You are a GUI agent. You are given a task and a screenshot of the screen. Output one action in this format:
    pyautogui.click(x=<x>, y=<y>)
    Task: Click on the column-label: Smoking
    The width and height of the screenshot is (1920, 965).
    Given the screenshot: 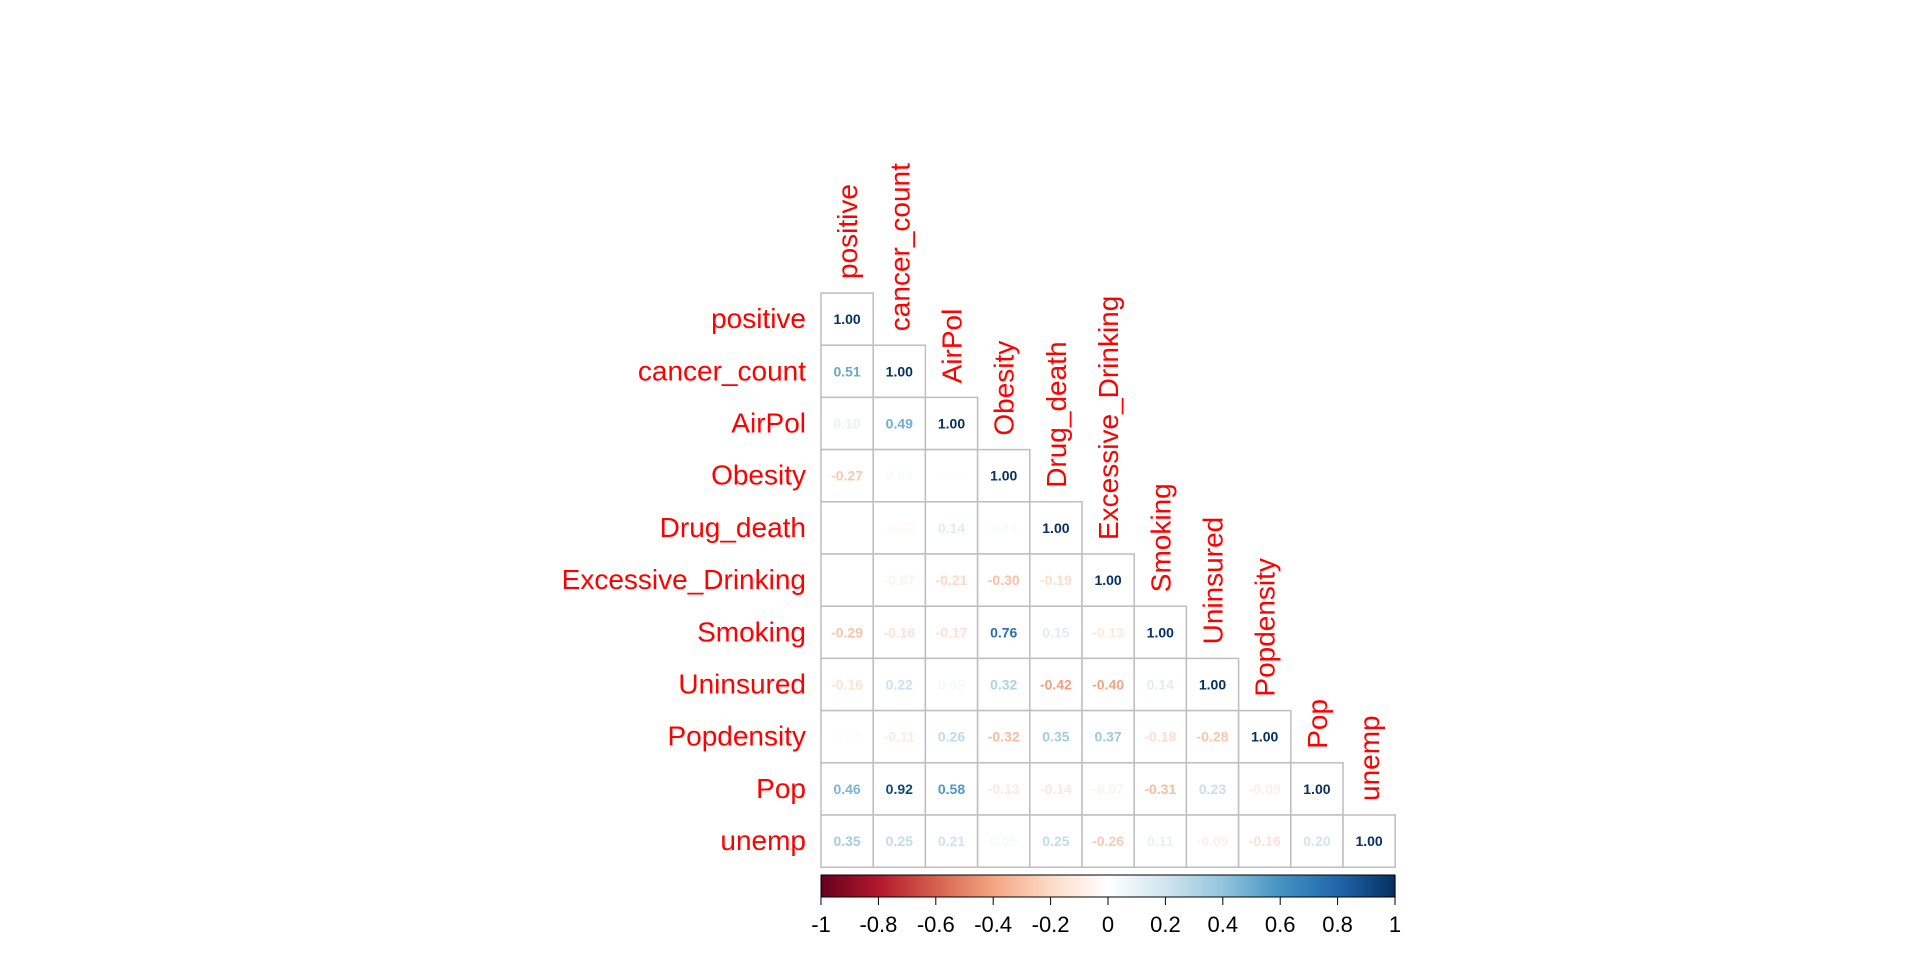 What is the action you would take?
    pyautogui.click(x=1160, y=537)
    